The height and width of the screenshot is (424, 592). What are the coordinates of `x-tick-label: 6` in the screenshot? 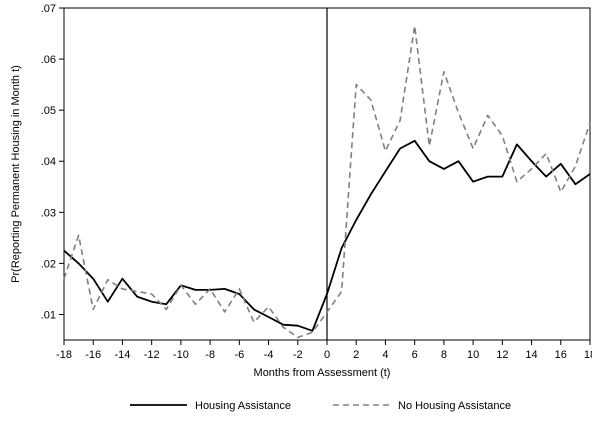 It's located at (415, 355).